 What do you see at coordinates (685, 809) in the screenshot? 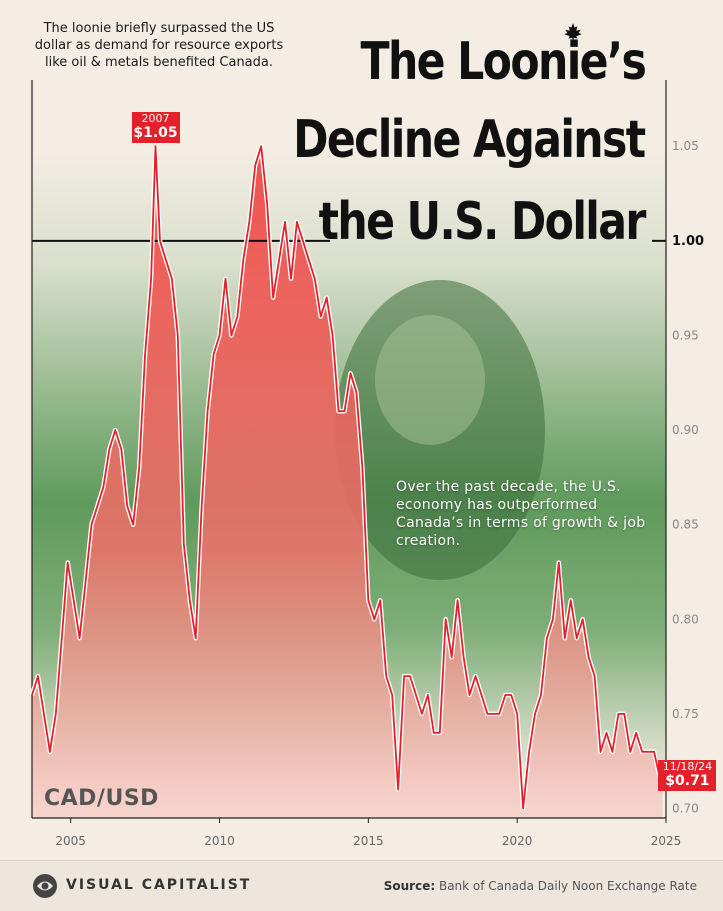
I see `y-tick-label: 0.70` at bounding box center [685, 809].